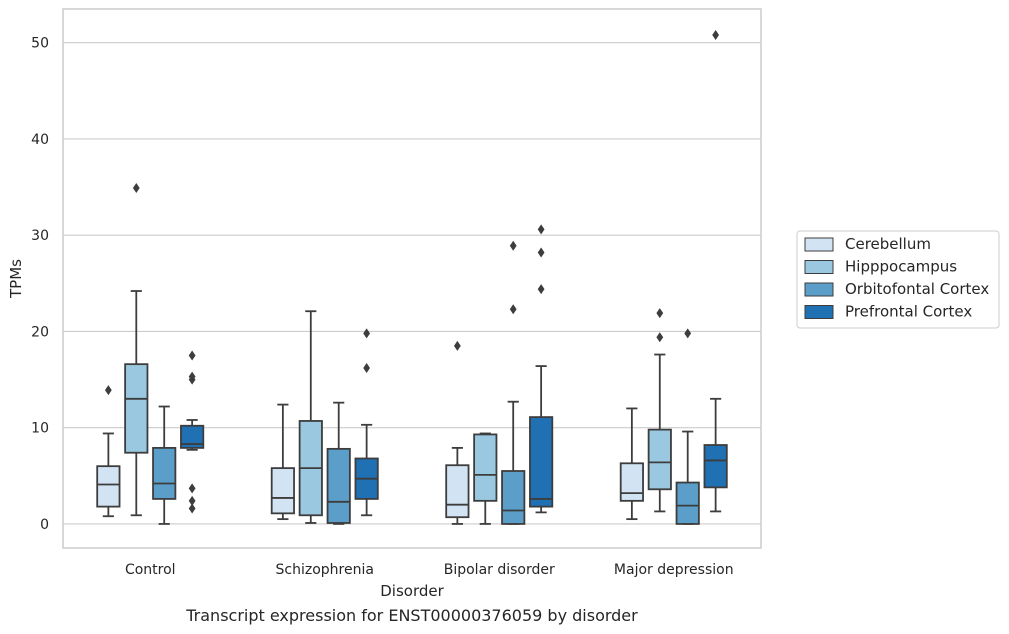 This screenshot has width=1009, height=634. I want to click on legend-frame, so click(898, 279).